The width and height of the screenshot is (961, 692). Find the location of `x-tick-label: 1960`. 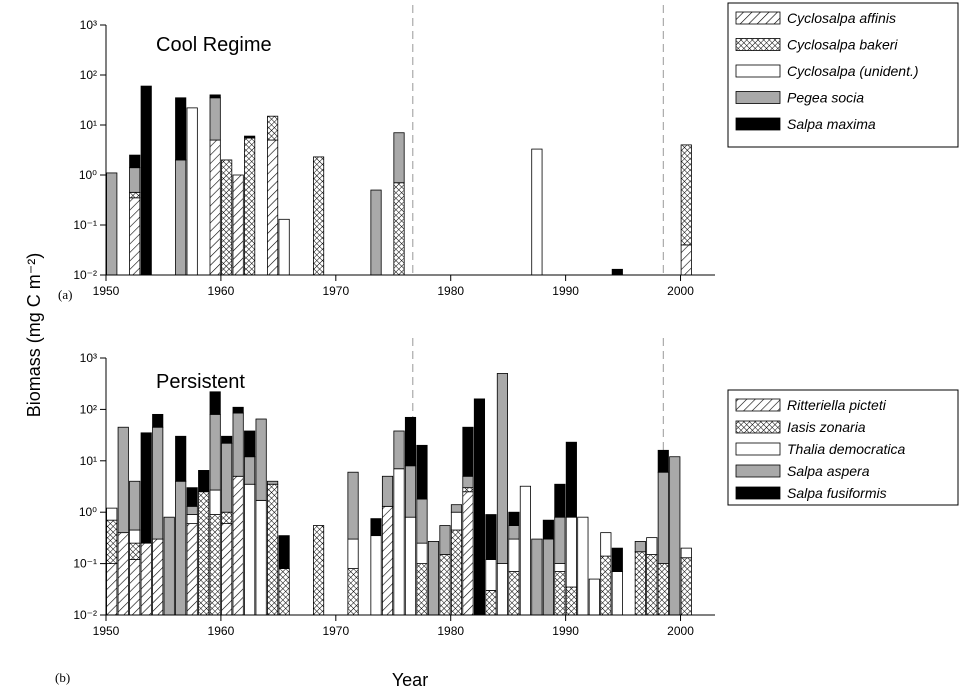

x-tick-label: 1960 is located at coordinates (221, 631).